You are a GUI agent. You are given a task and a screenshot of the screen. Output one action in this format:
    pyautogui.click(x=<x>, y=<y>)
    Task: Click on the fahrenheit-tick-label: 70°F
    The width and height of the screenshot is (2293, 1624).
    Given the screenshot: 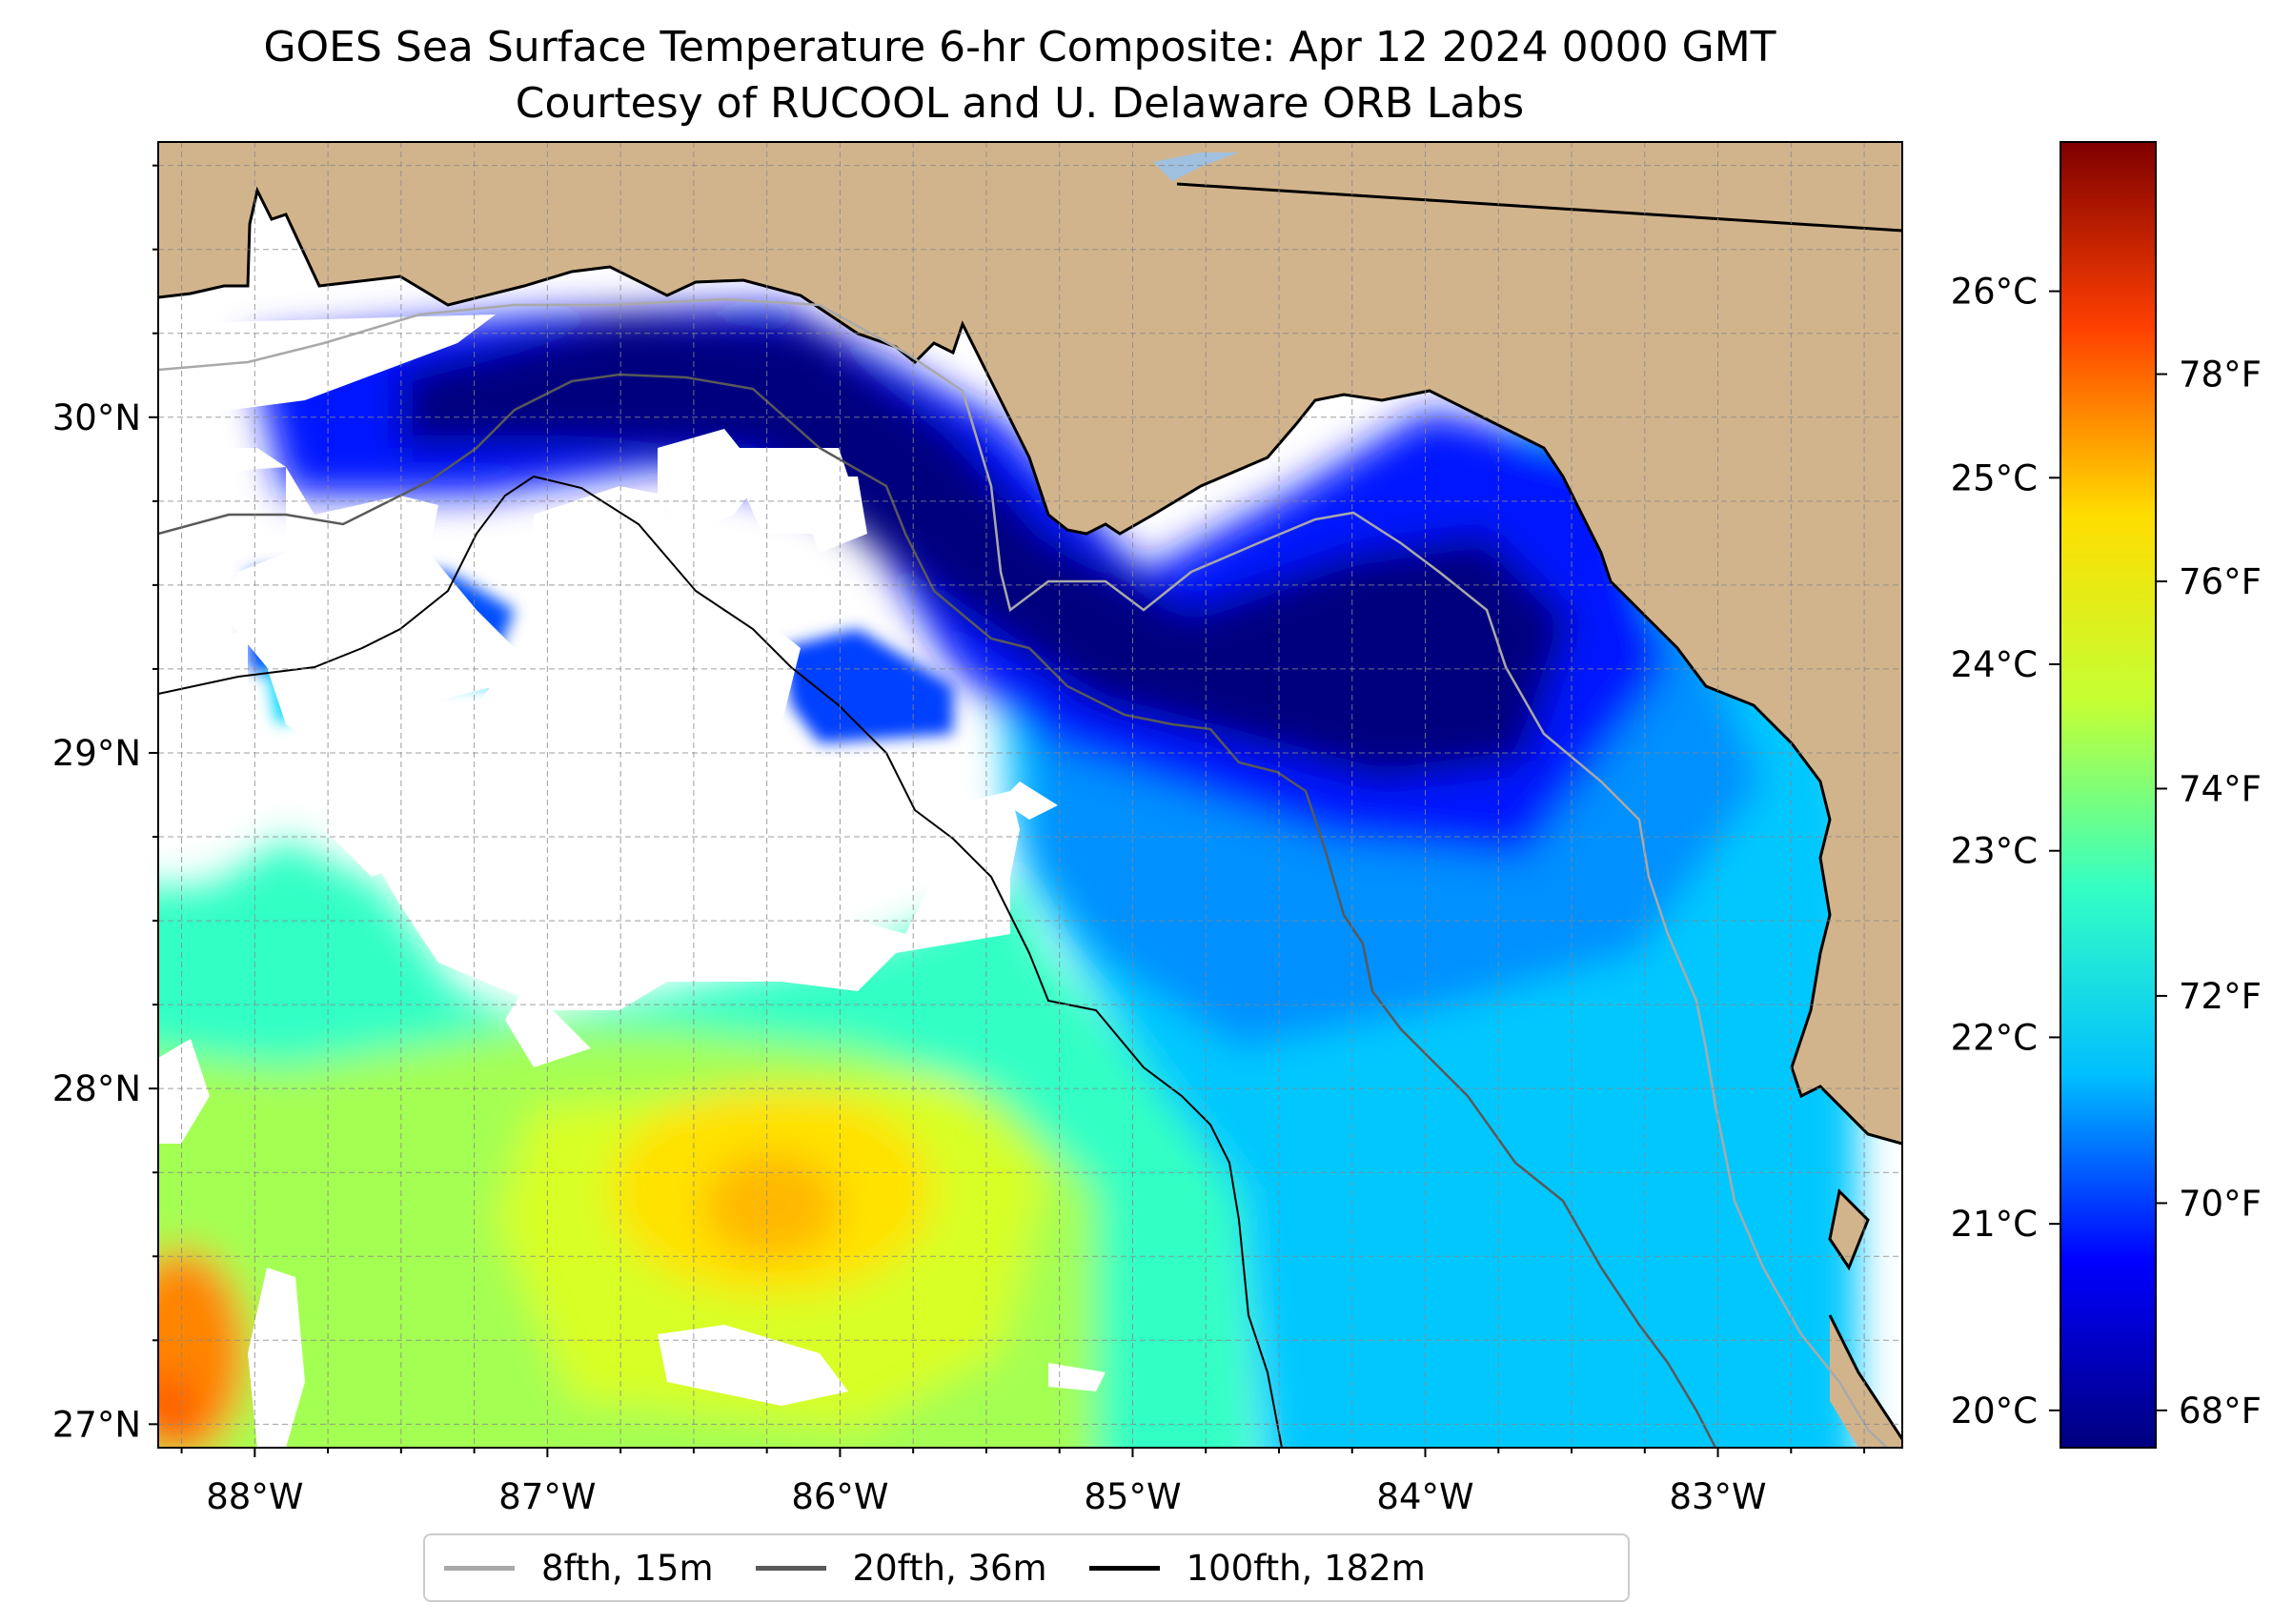 What is the action you would take?
    pyautogui.click(x=2221, y=1203)
    